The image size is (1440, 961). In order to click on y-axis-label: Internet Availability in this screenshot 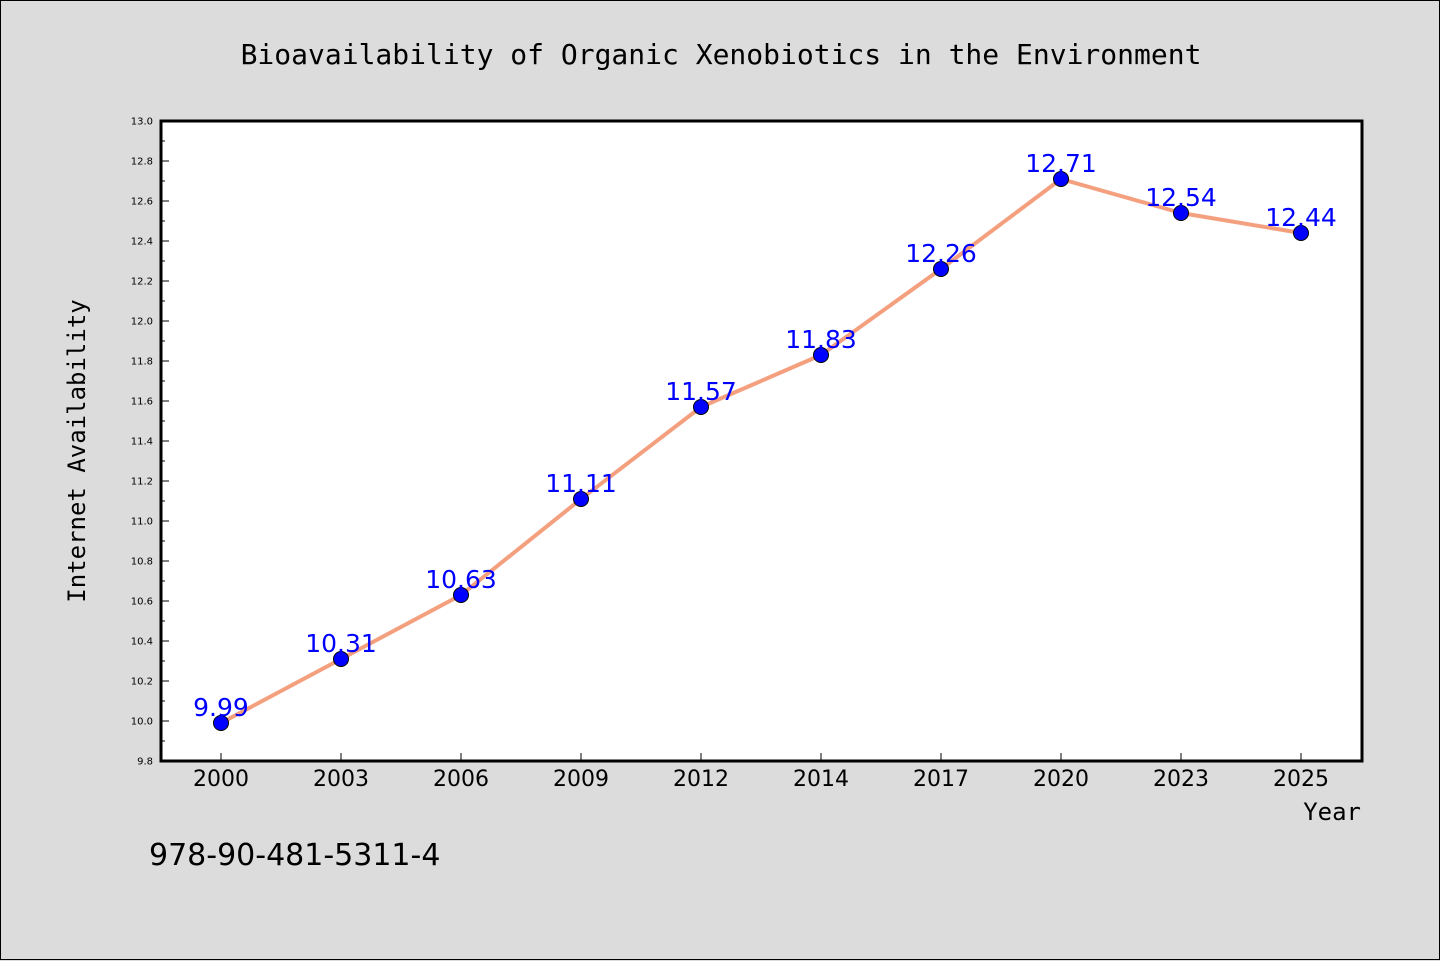, I will do `click(77, 450)`.